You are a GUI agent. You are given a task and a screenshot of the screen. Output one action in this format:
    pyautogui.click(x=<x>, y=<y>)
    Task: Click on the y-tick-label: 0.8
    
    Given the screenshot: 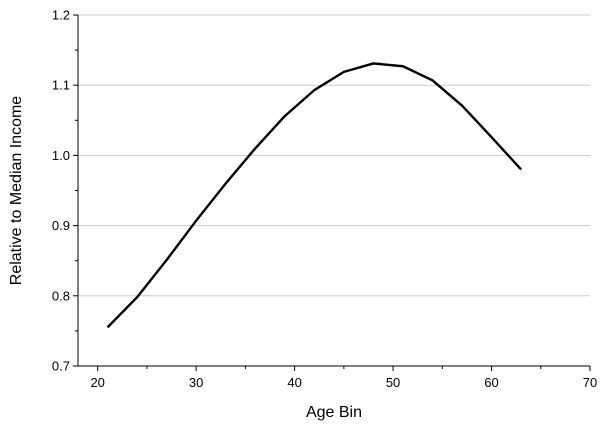 What is the action you would take?
    pyautogui.click(x=61, y=295)
    